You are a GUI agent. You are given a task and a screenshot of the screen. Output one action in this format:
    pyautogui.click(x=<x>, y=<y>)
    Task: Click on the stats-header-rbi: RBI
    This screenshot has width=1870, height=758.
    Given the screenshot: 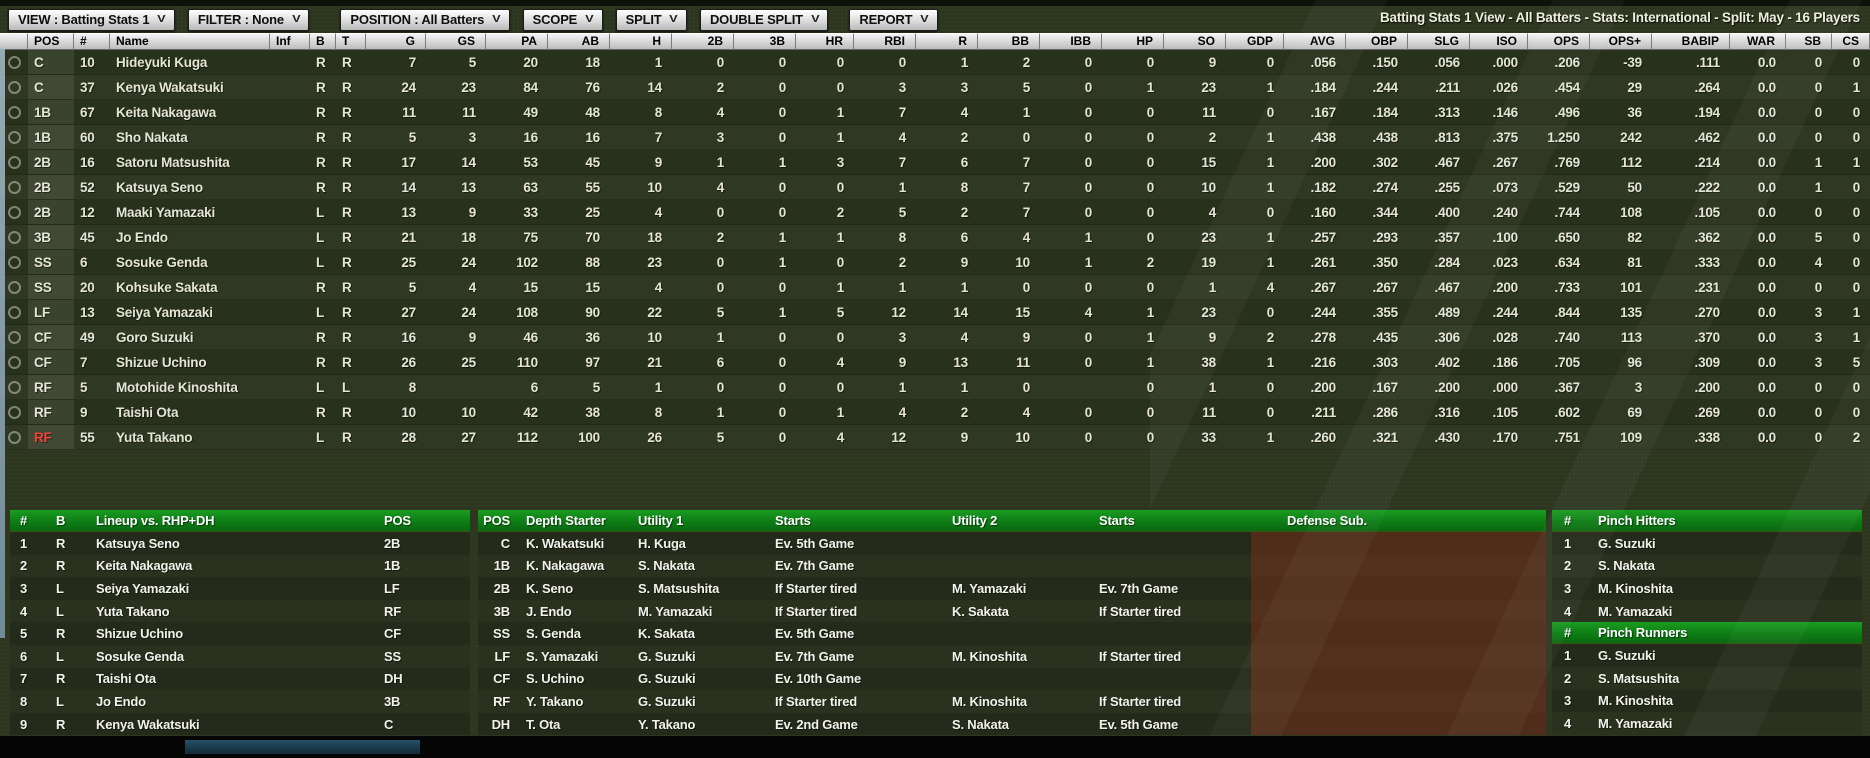 What is the action you would take?
    pyautogui.click(x=885, y=41)
    